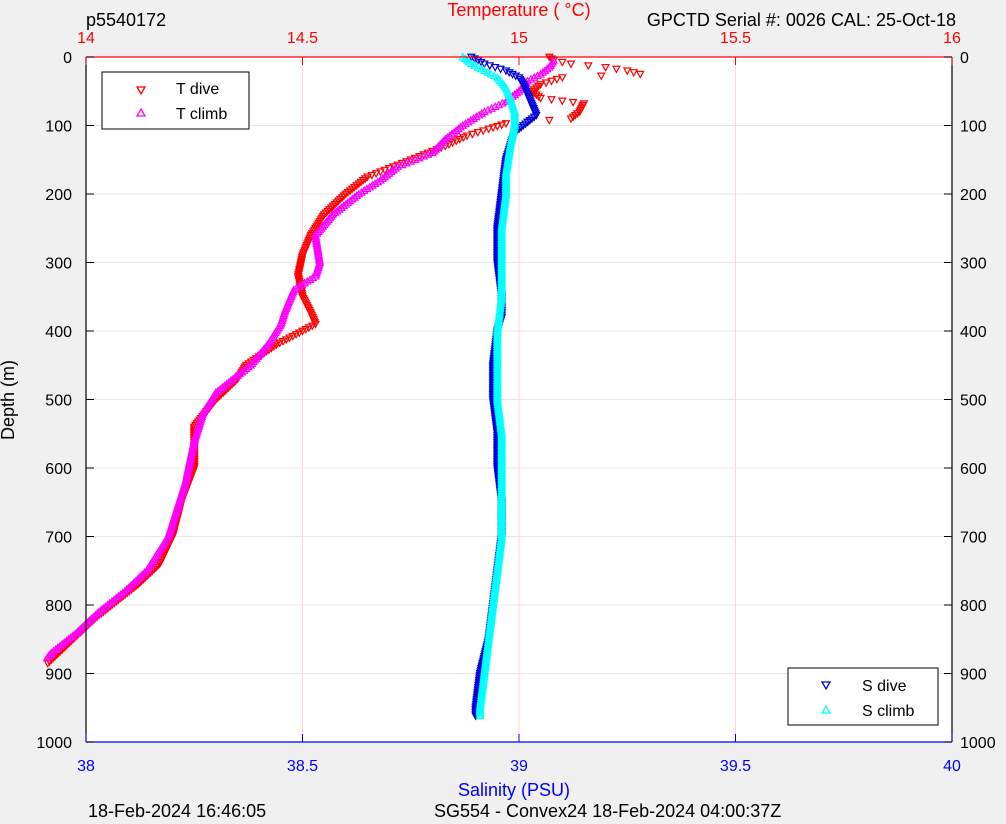 This screenshot has height=824, width=1006. I want to click on legend-t-dive-marker, so click(141, 91).